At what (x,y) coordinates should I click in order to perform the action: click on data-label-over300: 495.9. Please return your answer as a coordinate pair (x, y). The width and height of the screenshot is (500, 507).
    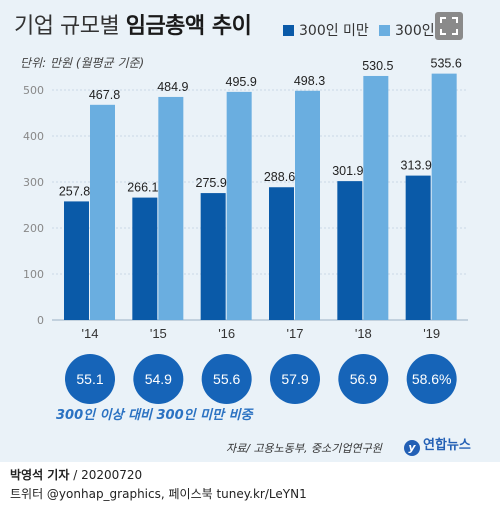
    Looking at the image, I should click on (241, 82).